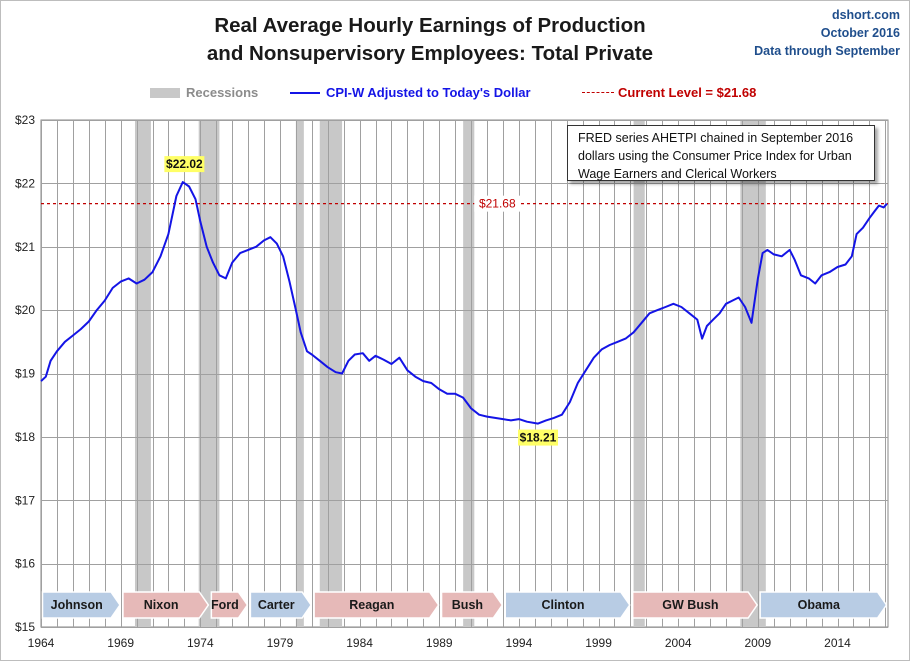 This screenshot has height=661, width=910. I want to click on legend-recession-swatch, so click(165, 93).